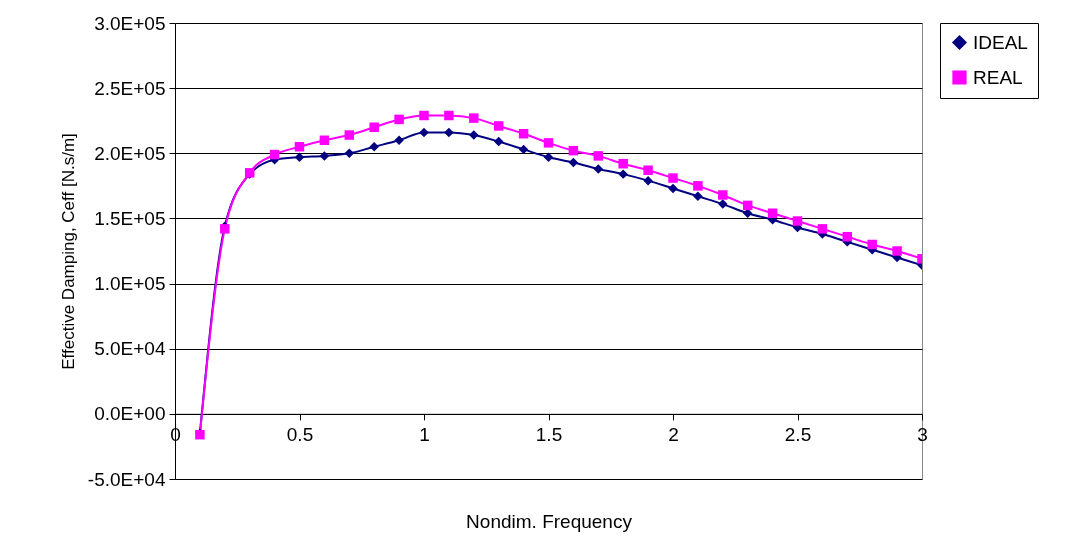 The image size is (1083, 540). Describe the element at coordinates (549, 435) in the screenshot. I see `x-tick-label: 1.5` at that location.